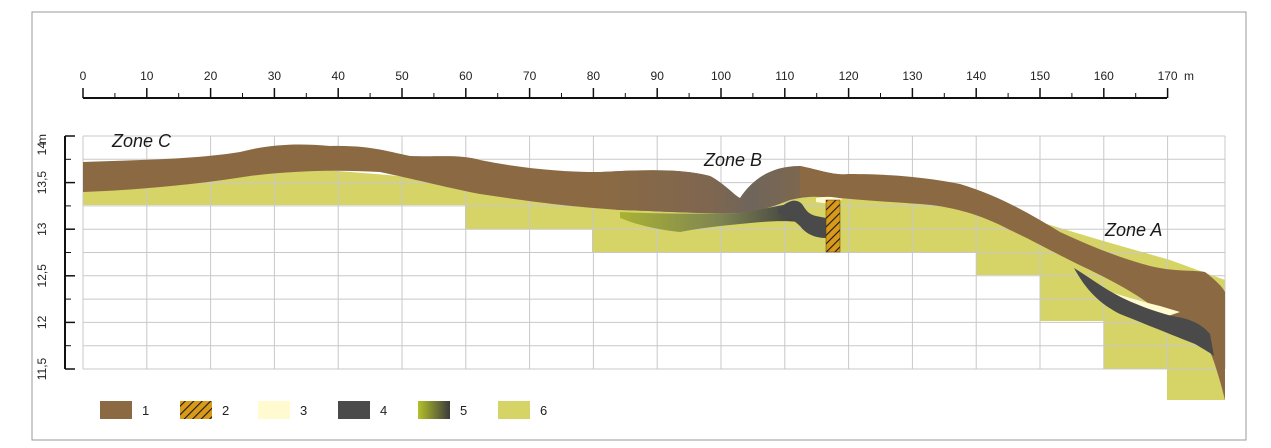 Image resolution: width=1271 pixels, height=448 pixels. What do you see at coordinates (976, 76) in the screenshot?
I see `scale-tick-label: 140` at bounding box center [976, 76].